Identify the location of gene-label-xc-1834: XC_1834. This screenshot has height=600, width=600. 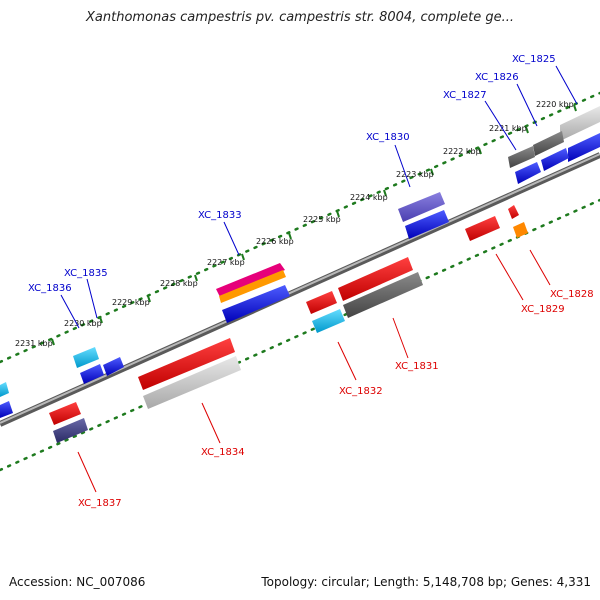
(223, 452).